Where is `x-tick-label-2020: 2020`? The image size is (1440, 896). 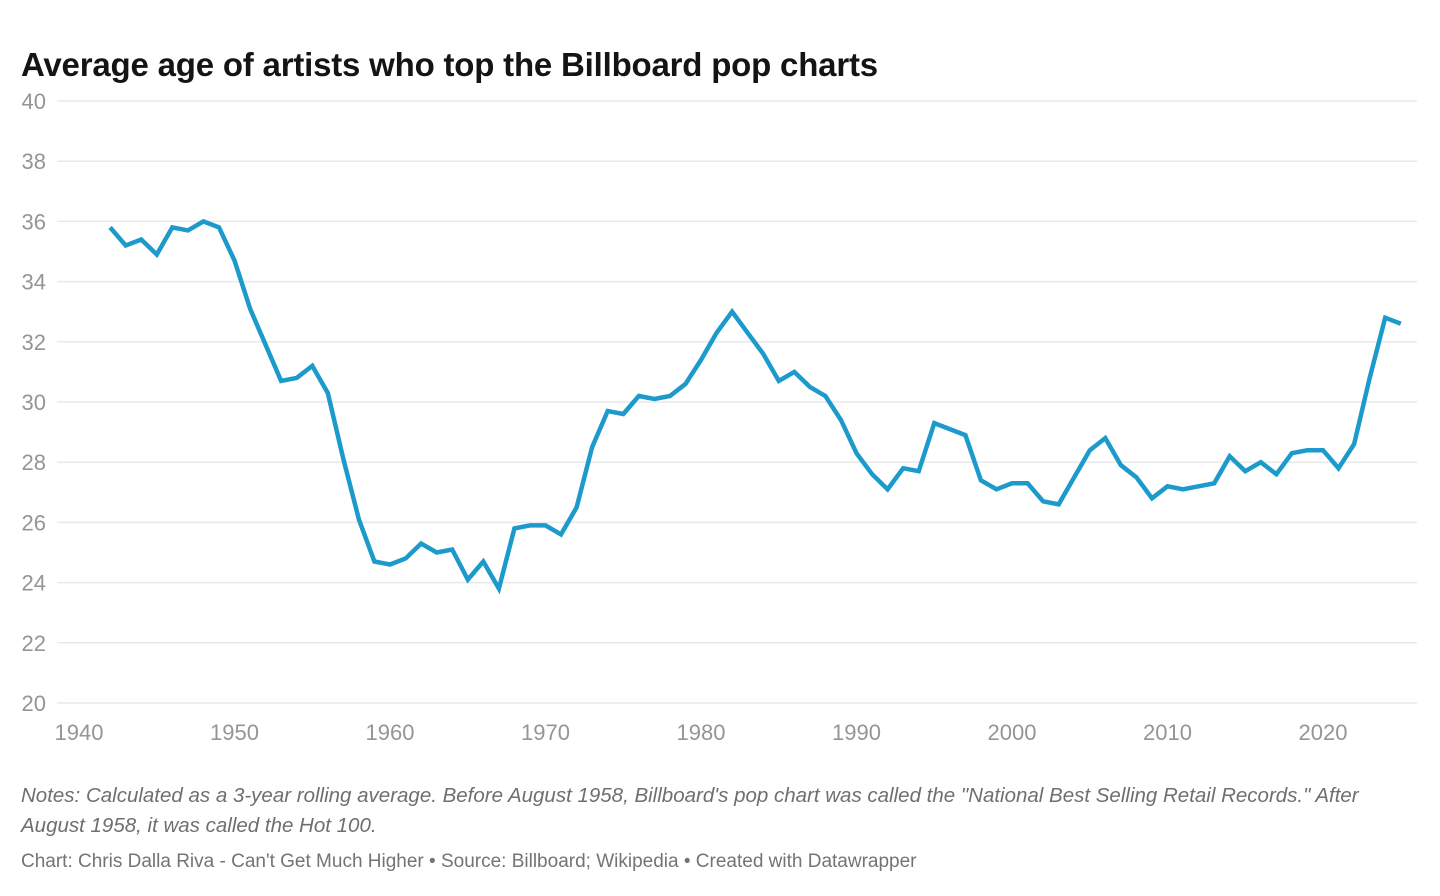
x-tick-label-2020: 2020 is located at coordinates (1323, 732).